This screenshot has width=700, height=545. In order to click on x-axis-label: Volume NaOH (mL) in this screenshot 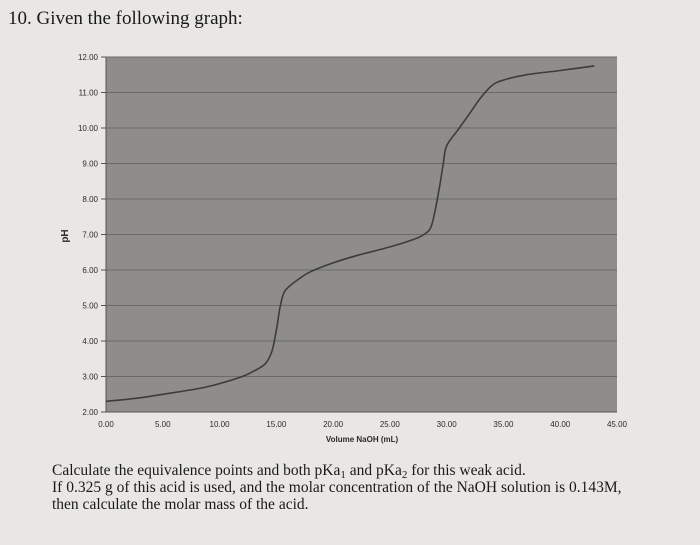, I will do `click(362, 439)`.